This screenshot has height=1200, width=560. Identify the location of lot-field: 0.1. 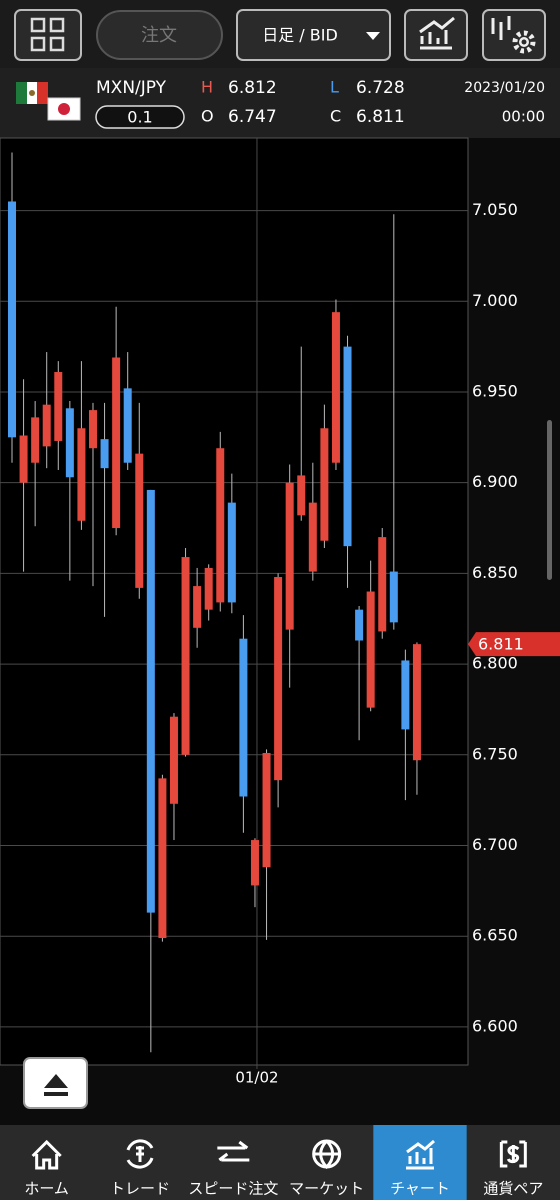
(140, 117).